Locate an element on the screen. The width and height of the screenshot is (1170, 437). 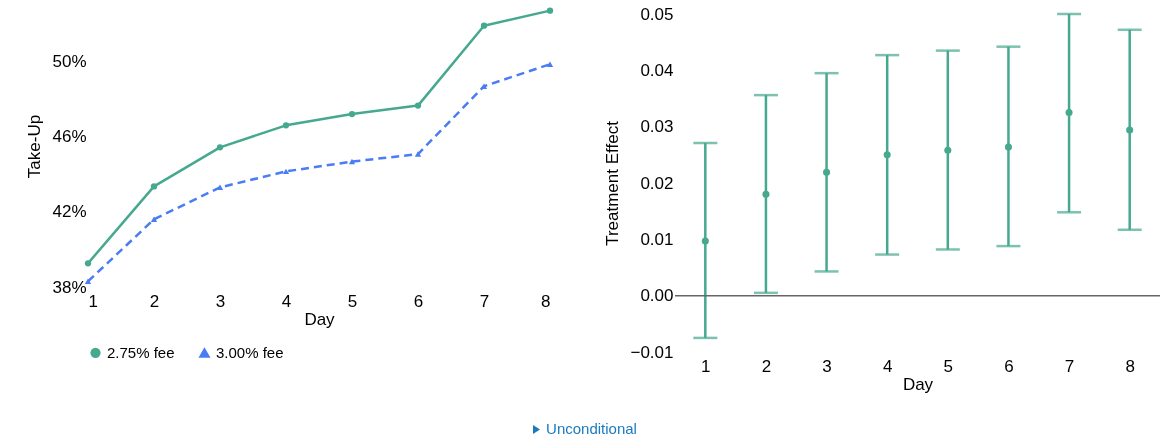
y-tick-label: 50% is located at coordinates (69, 61).